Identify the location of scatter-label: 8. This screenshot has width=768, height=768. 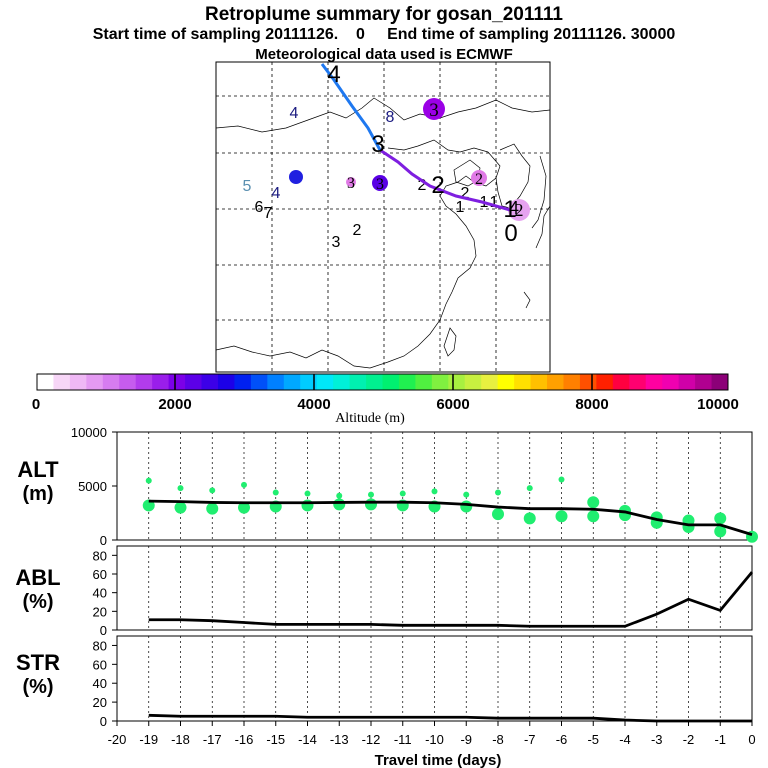
(390, 117).